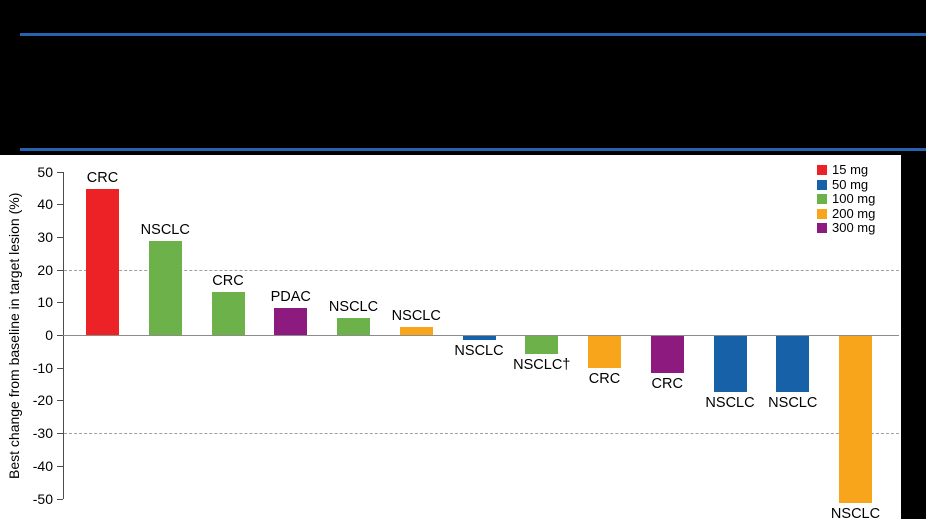 The width and height of the screenshot is (926, 519). I want to click on legend-item: 200 mg, so click(846, 213).